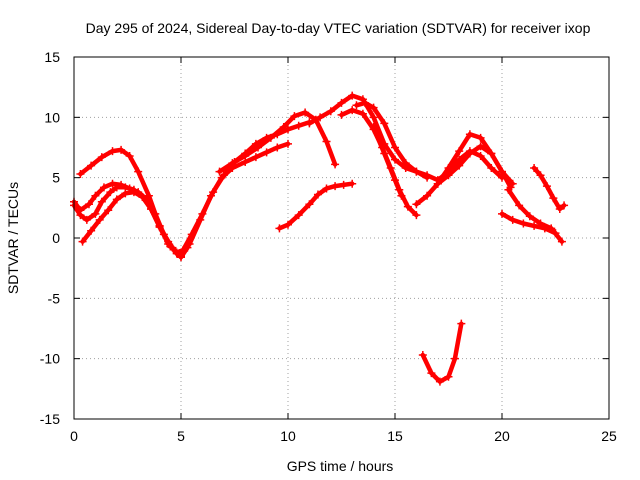 This screenshot has width=640, height=480. What do you see at coordinates (52, 57) in the screenshot?
I see `y-tick-label: 15` at bounding box center [52, 57].